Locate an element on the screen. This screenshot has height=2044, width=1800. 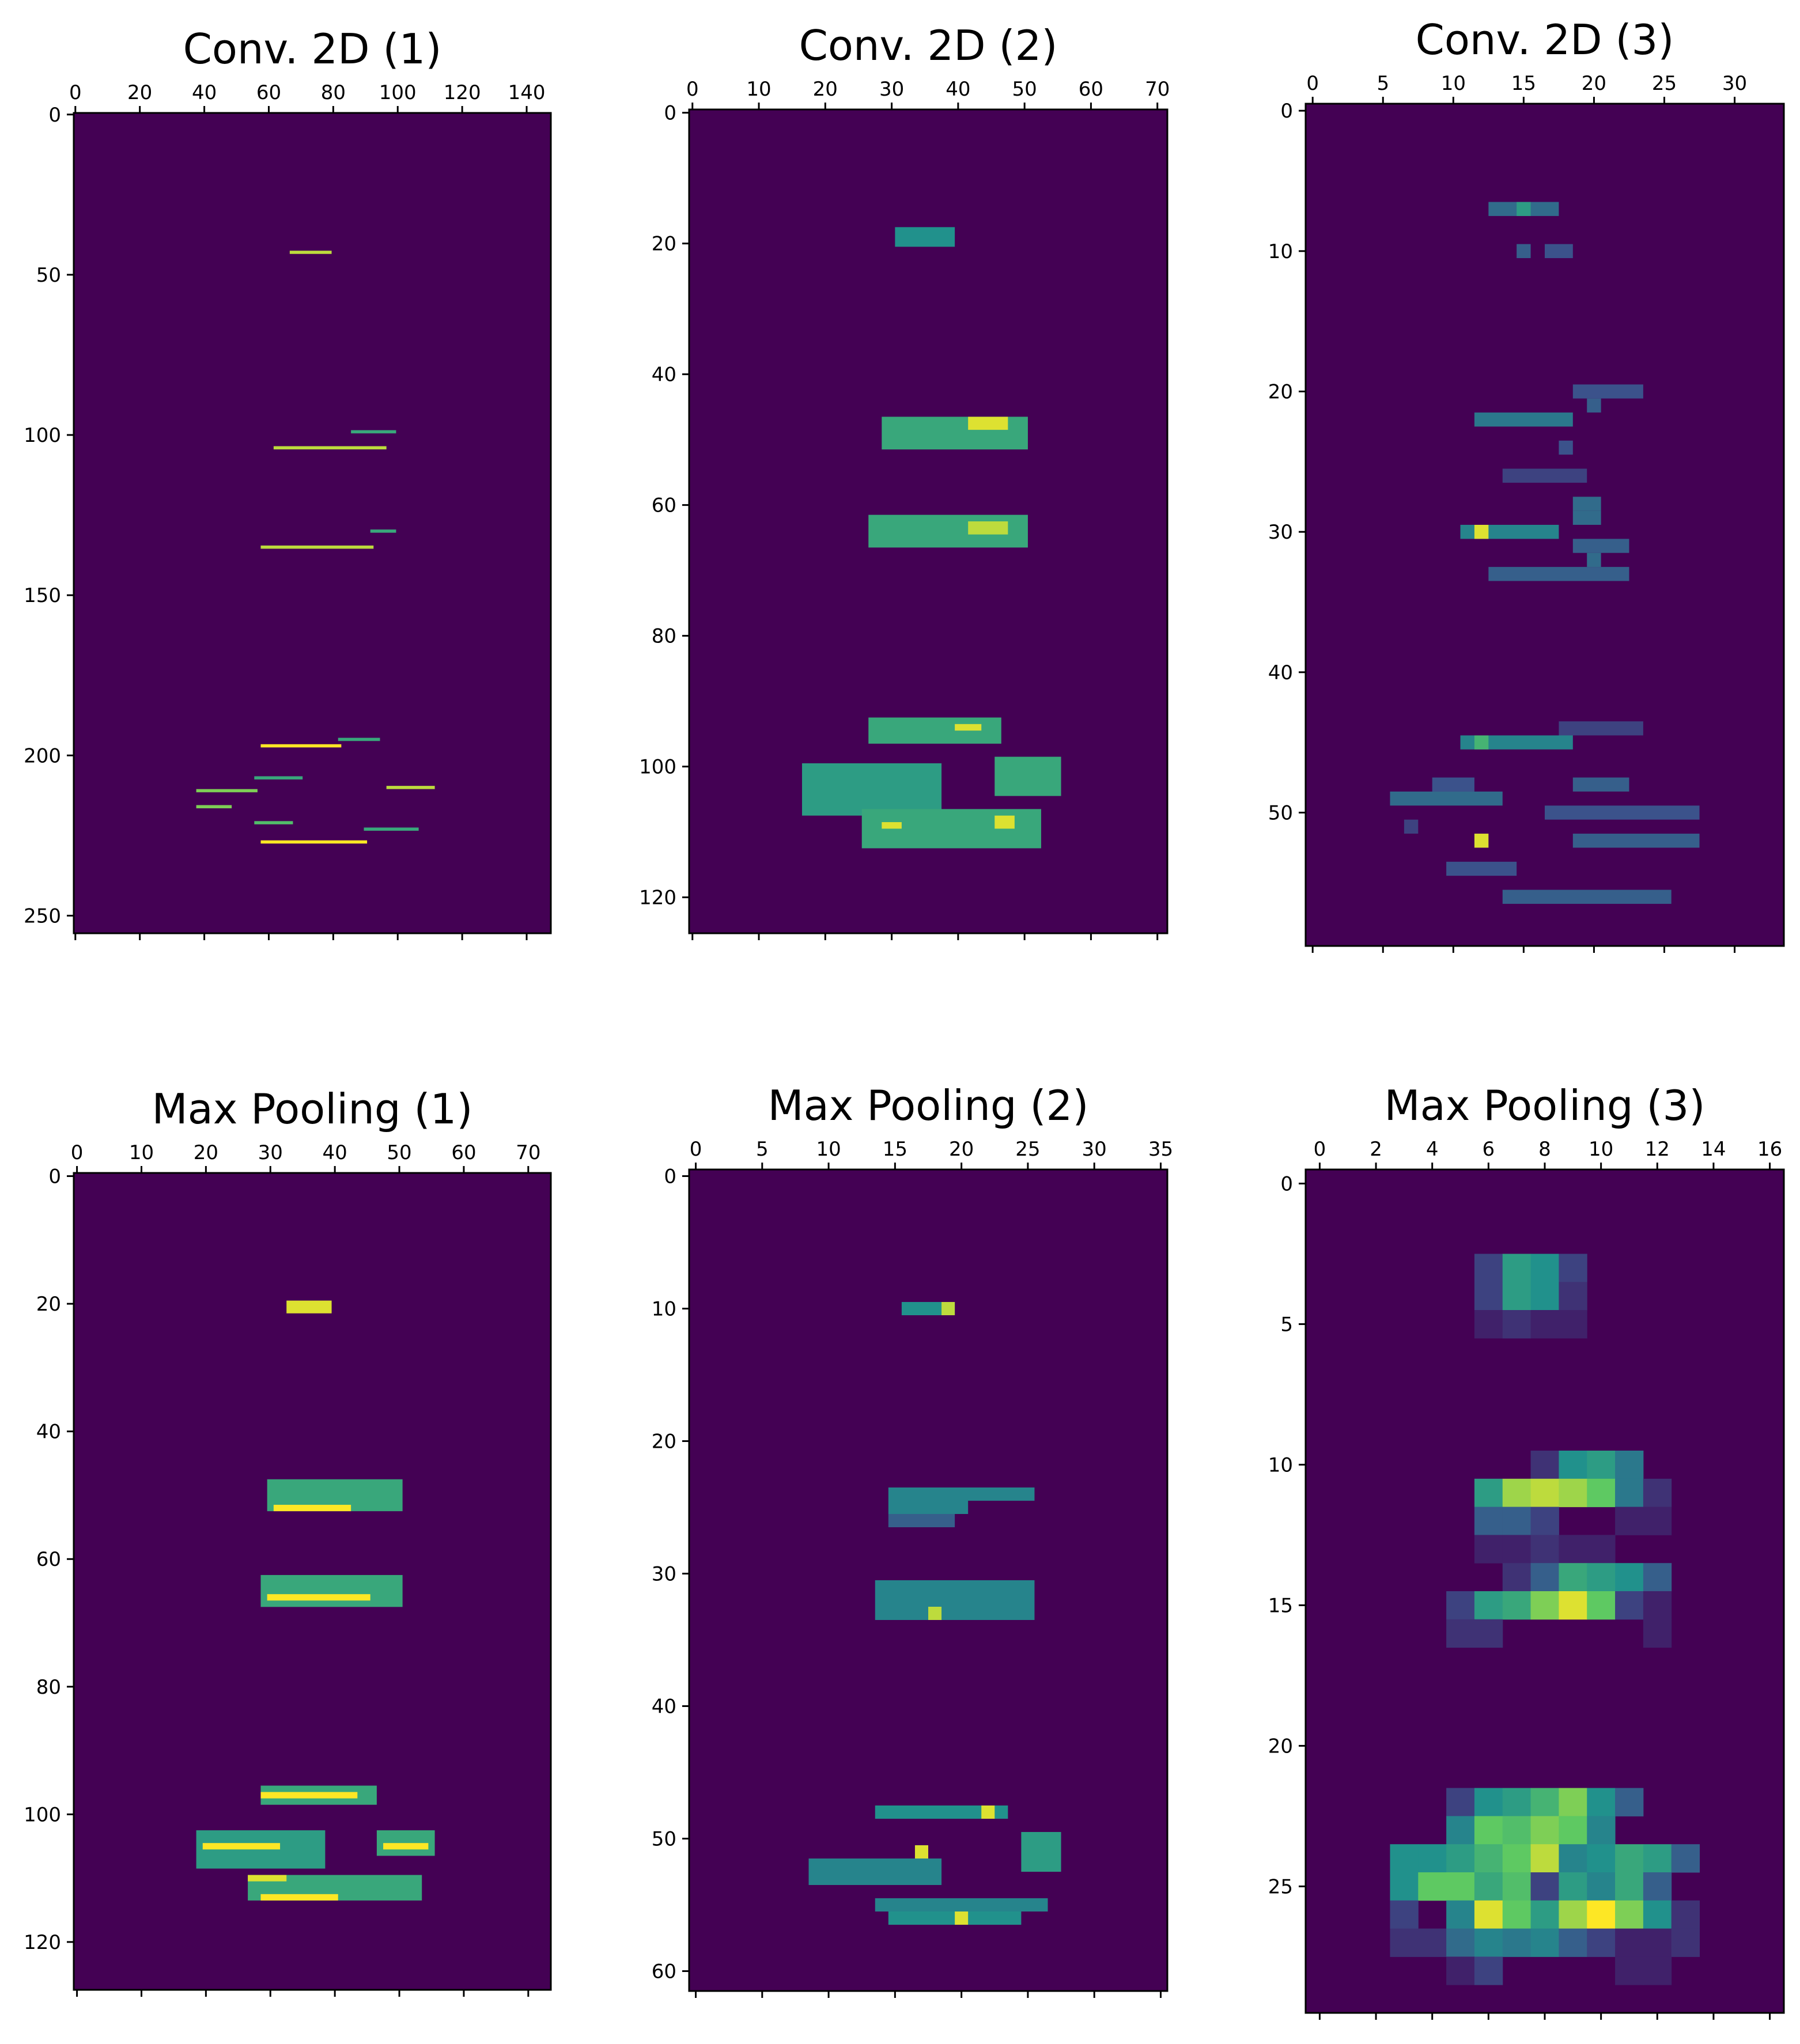
y-tick-label: 50 is located at coordinates (48, 275).